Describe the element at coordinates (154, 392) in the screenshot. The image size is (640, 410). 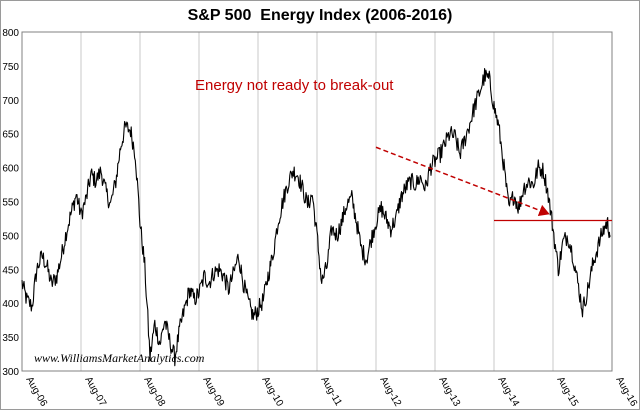
I see `x-tick-label: Aug-08` at that location.